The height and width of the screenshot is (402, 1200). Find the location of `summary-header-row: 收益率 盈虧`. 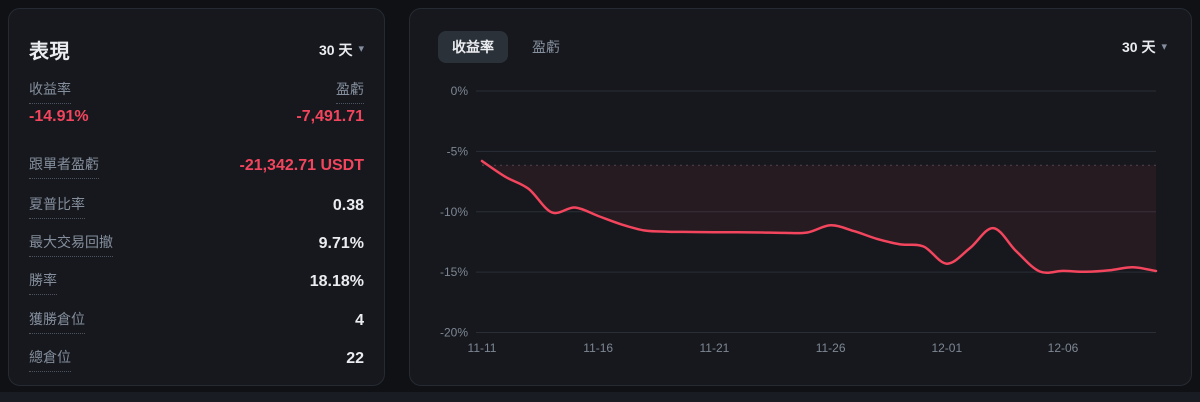

summary-header-row: 收益率 盈虧 is located at coordinates (196, 91).